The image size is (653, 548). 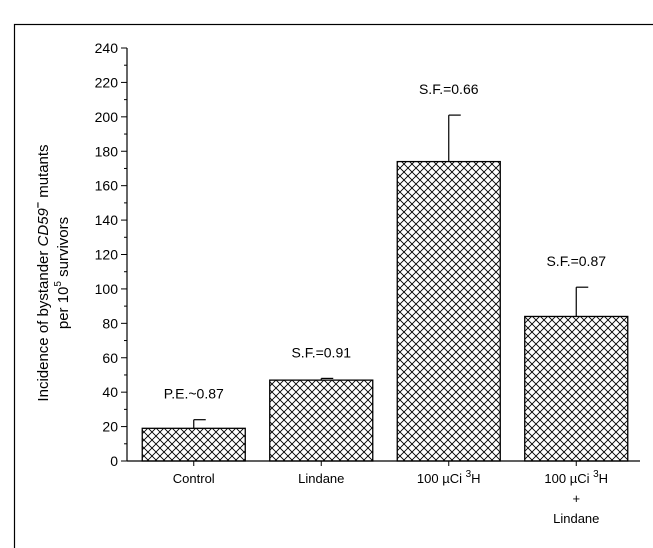 What do you see at coordinates (110, 358) in the screenshot?
I see `y-tick-label: 60` at bounding box center [110, 358].